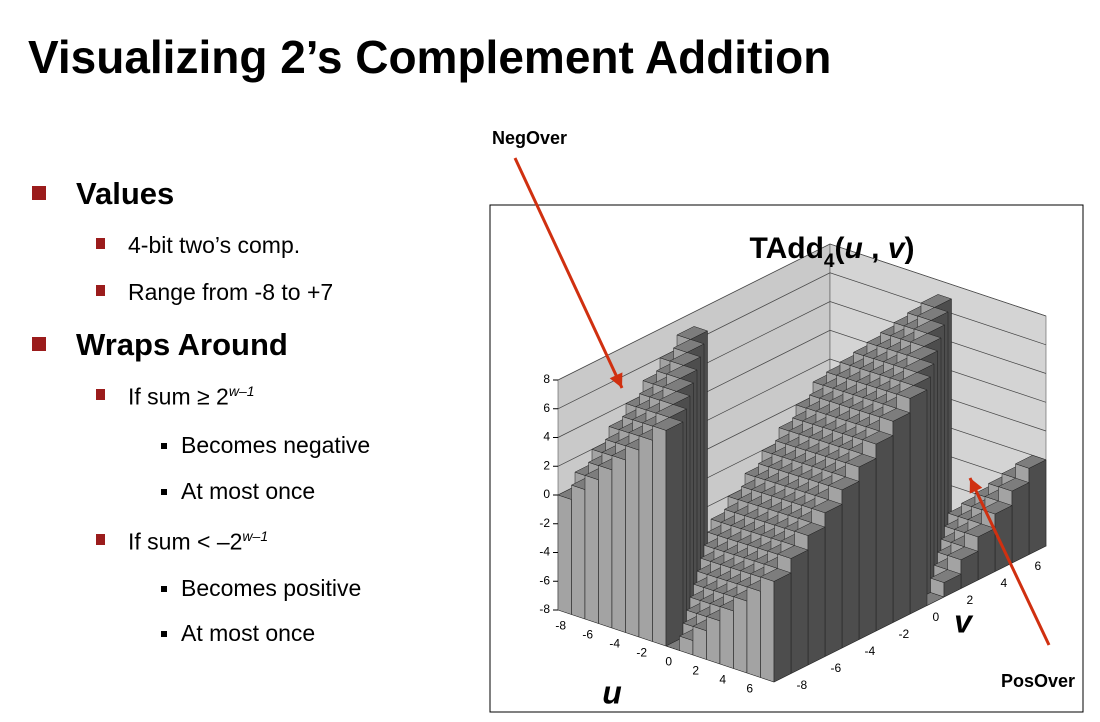  Describe the element at coordinates (185, 541) in the screenshot. I see `bullet-text: If sum < –2` at that location.